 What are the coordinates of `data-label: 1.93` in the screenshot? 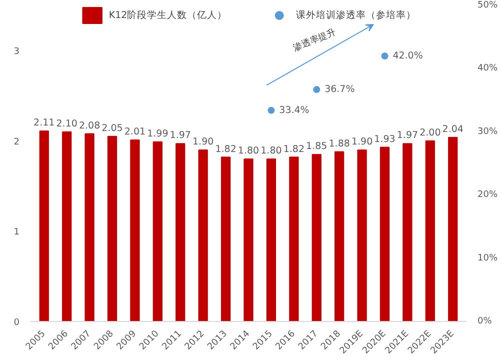 It's located at (385, 139).